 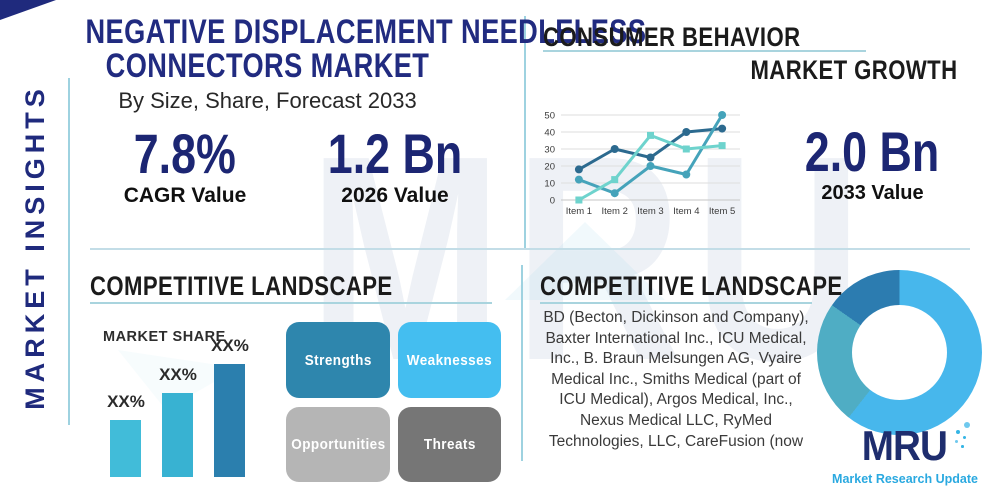 I want to click on competitive-landscape-right-underline, so click(x=676, y=303).